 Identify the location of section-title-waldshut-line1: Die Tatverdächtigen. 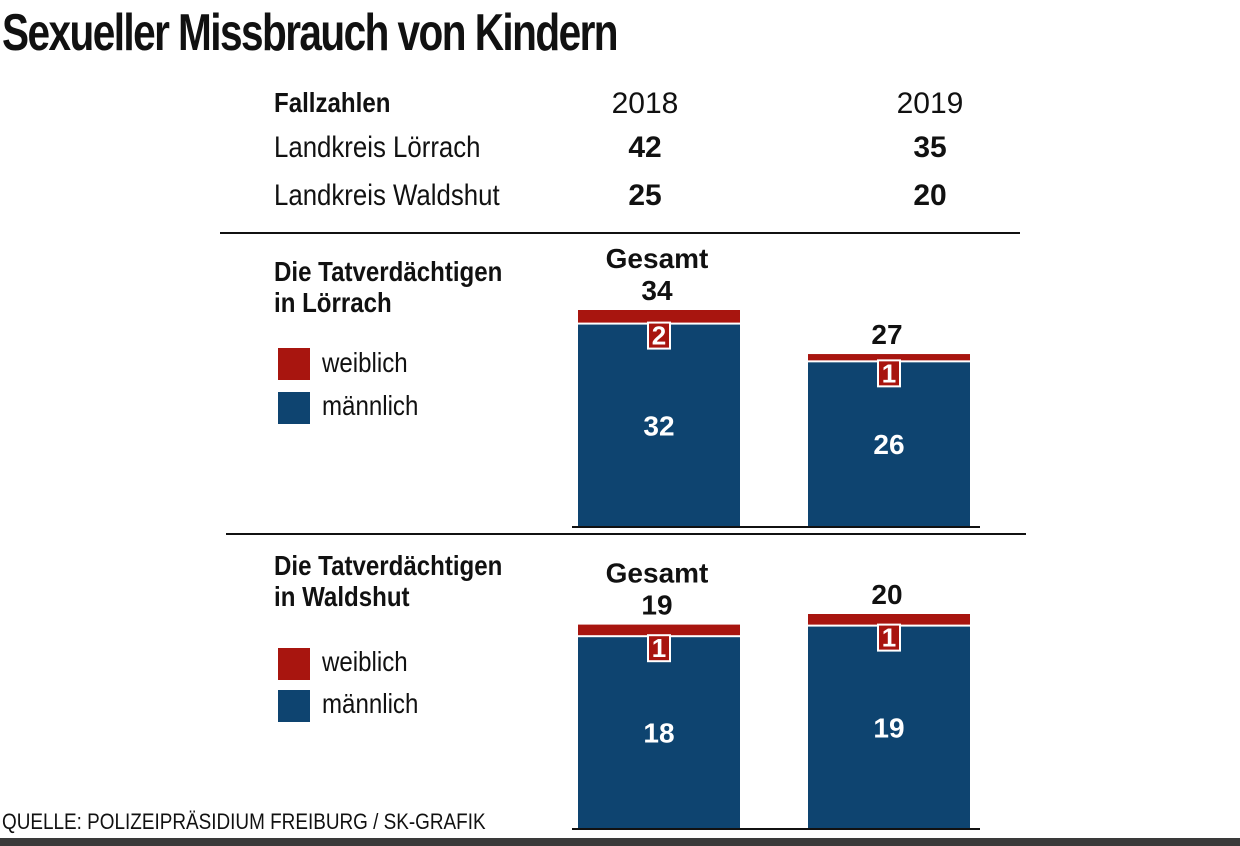
(388, 565).